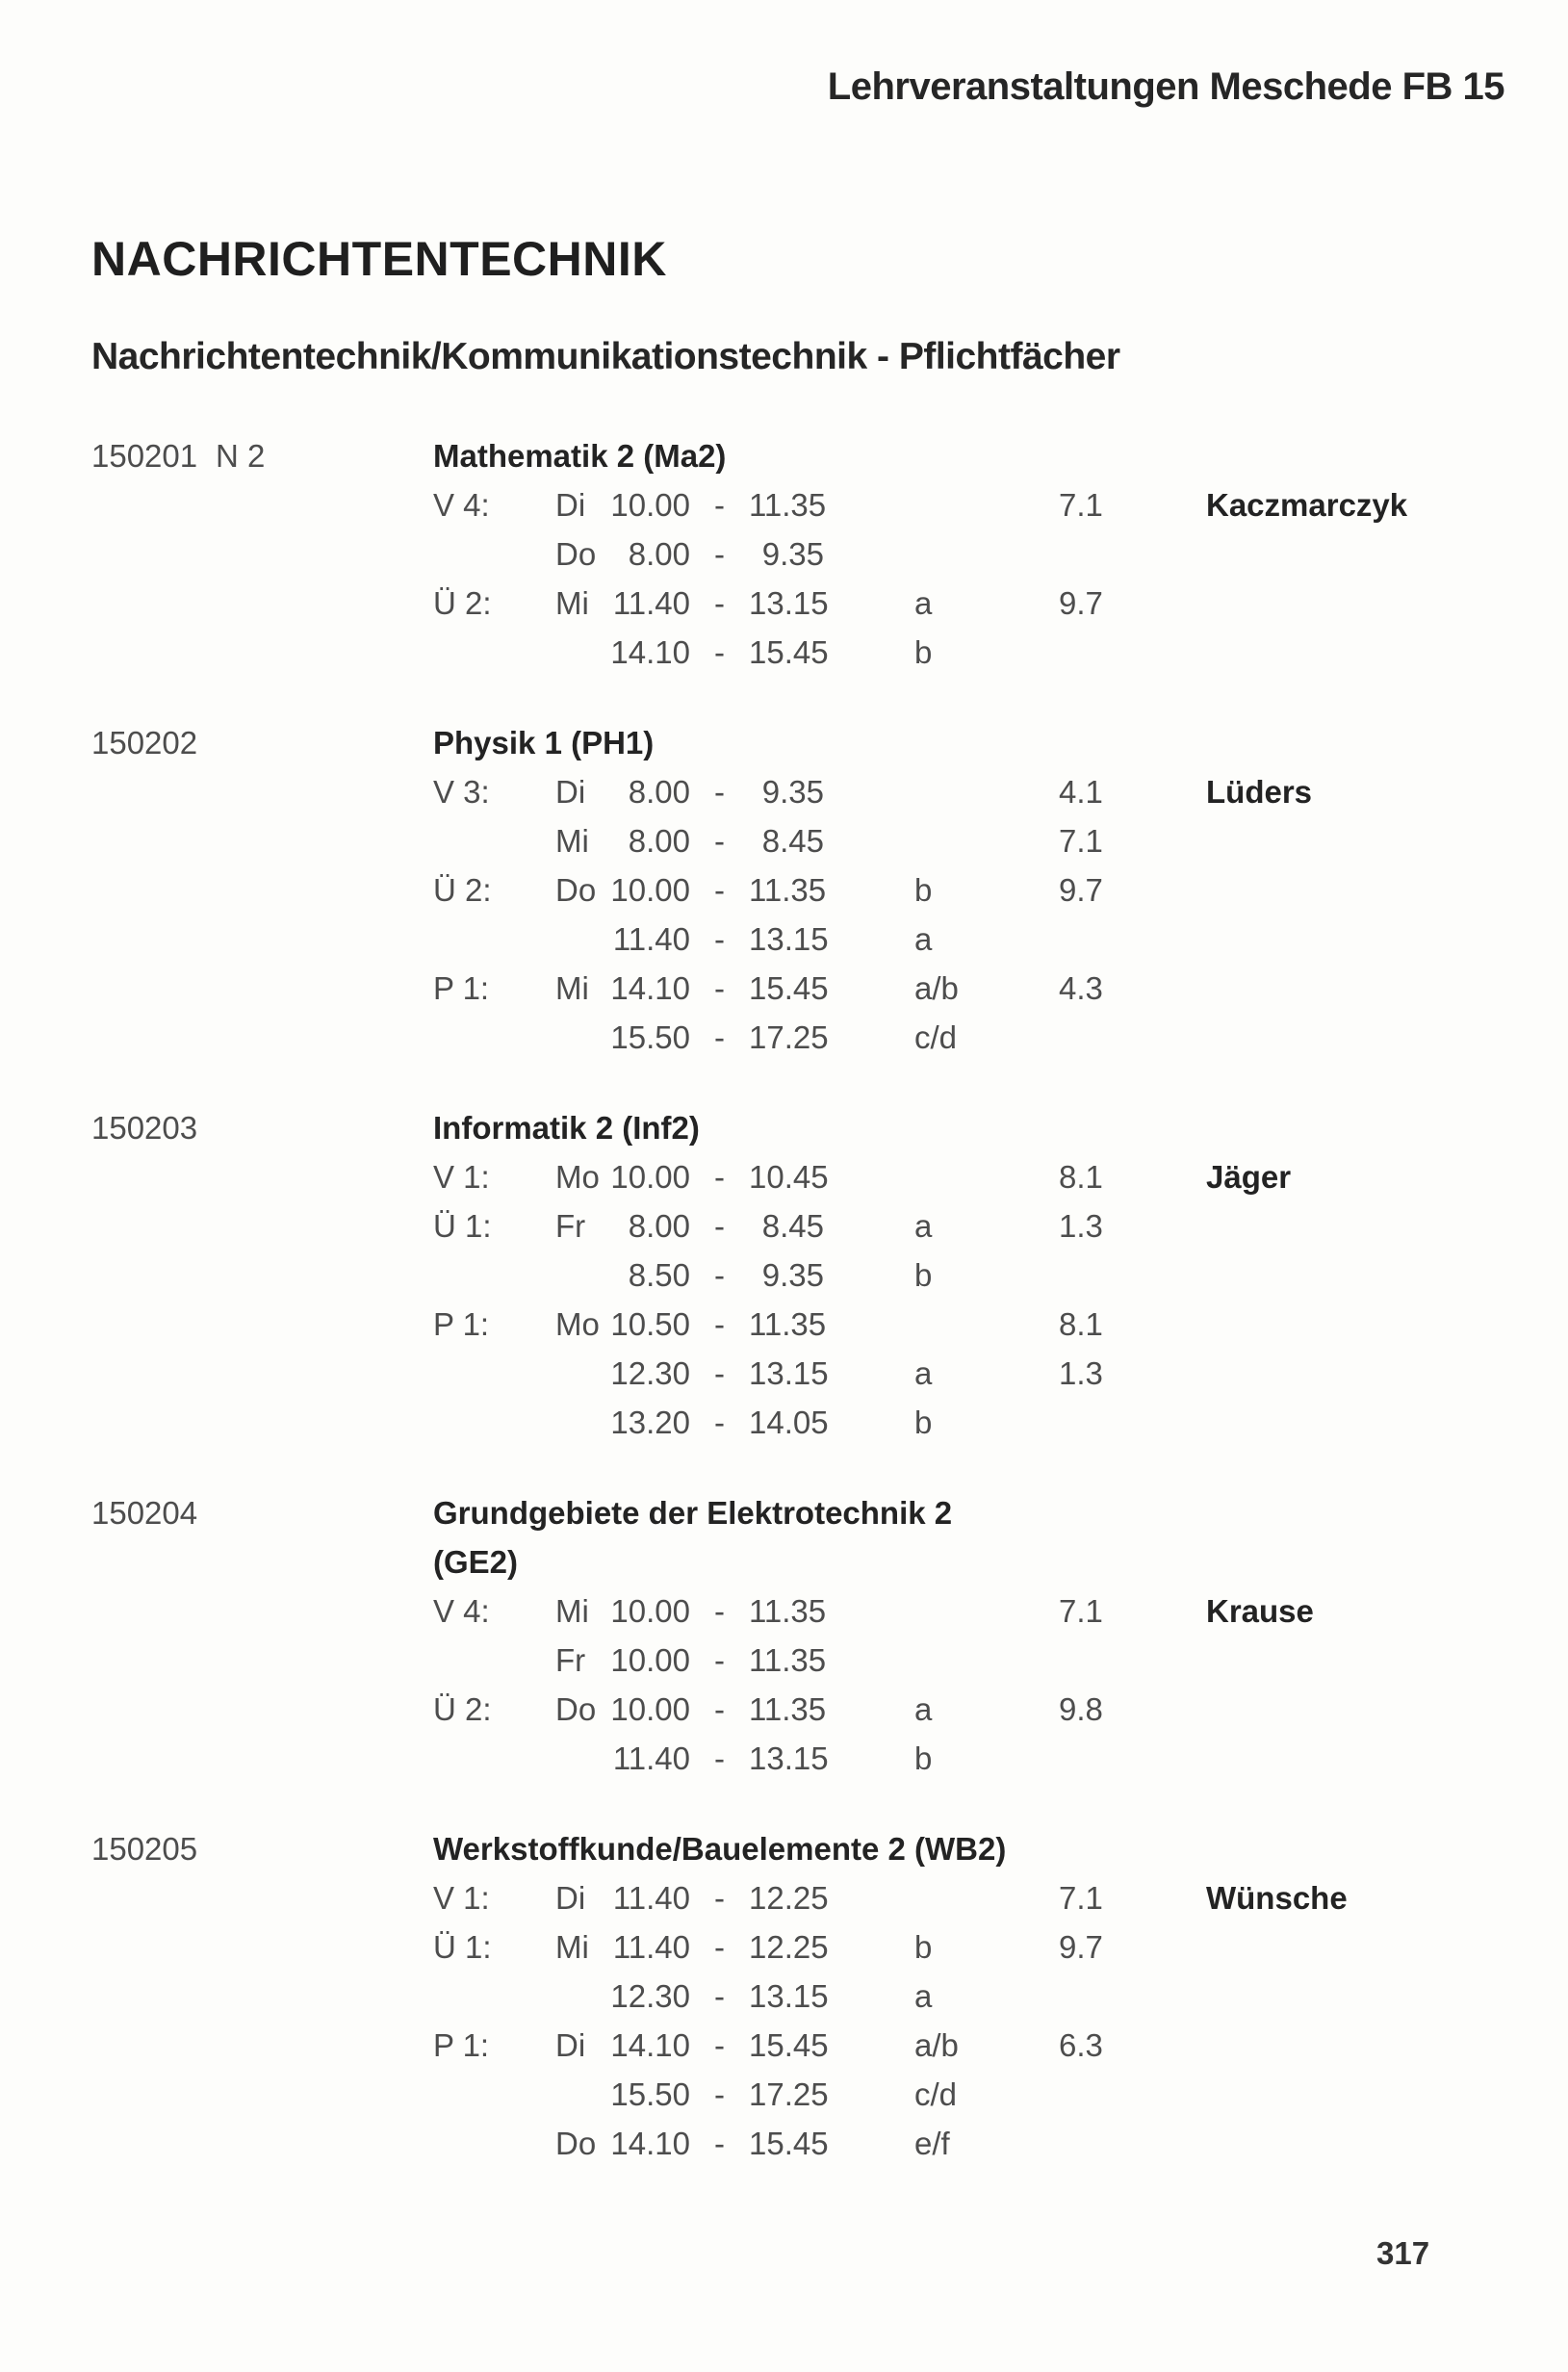 The height and width of the screenshot is (2372, 1568). Describe the element at coordinates (784, 2045) in the screenshot. I see `schedule-line: P 1: Di 14.10-15.45 a/b 6.3` at that location.